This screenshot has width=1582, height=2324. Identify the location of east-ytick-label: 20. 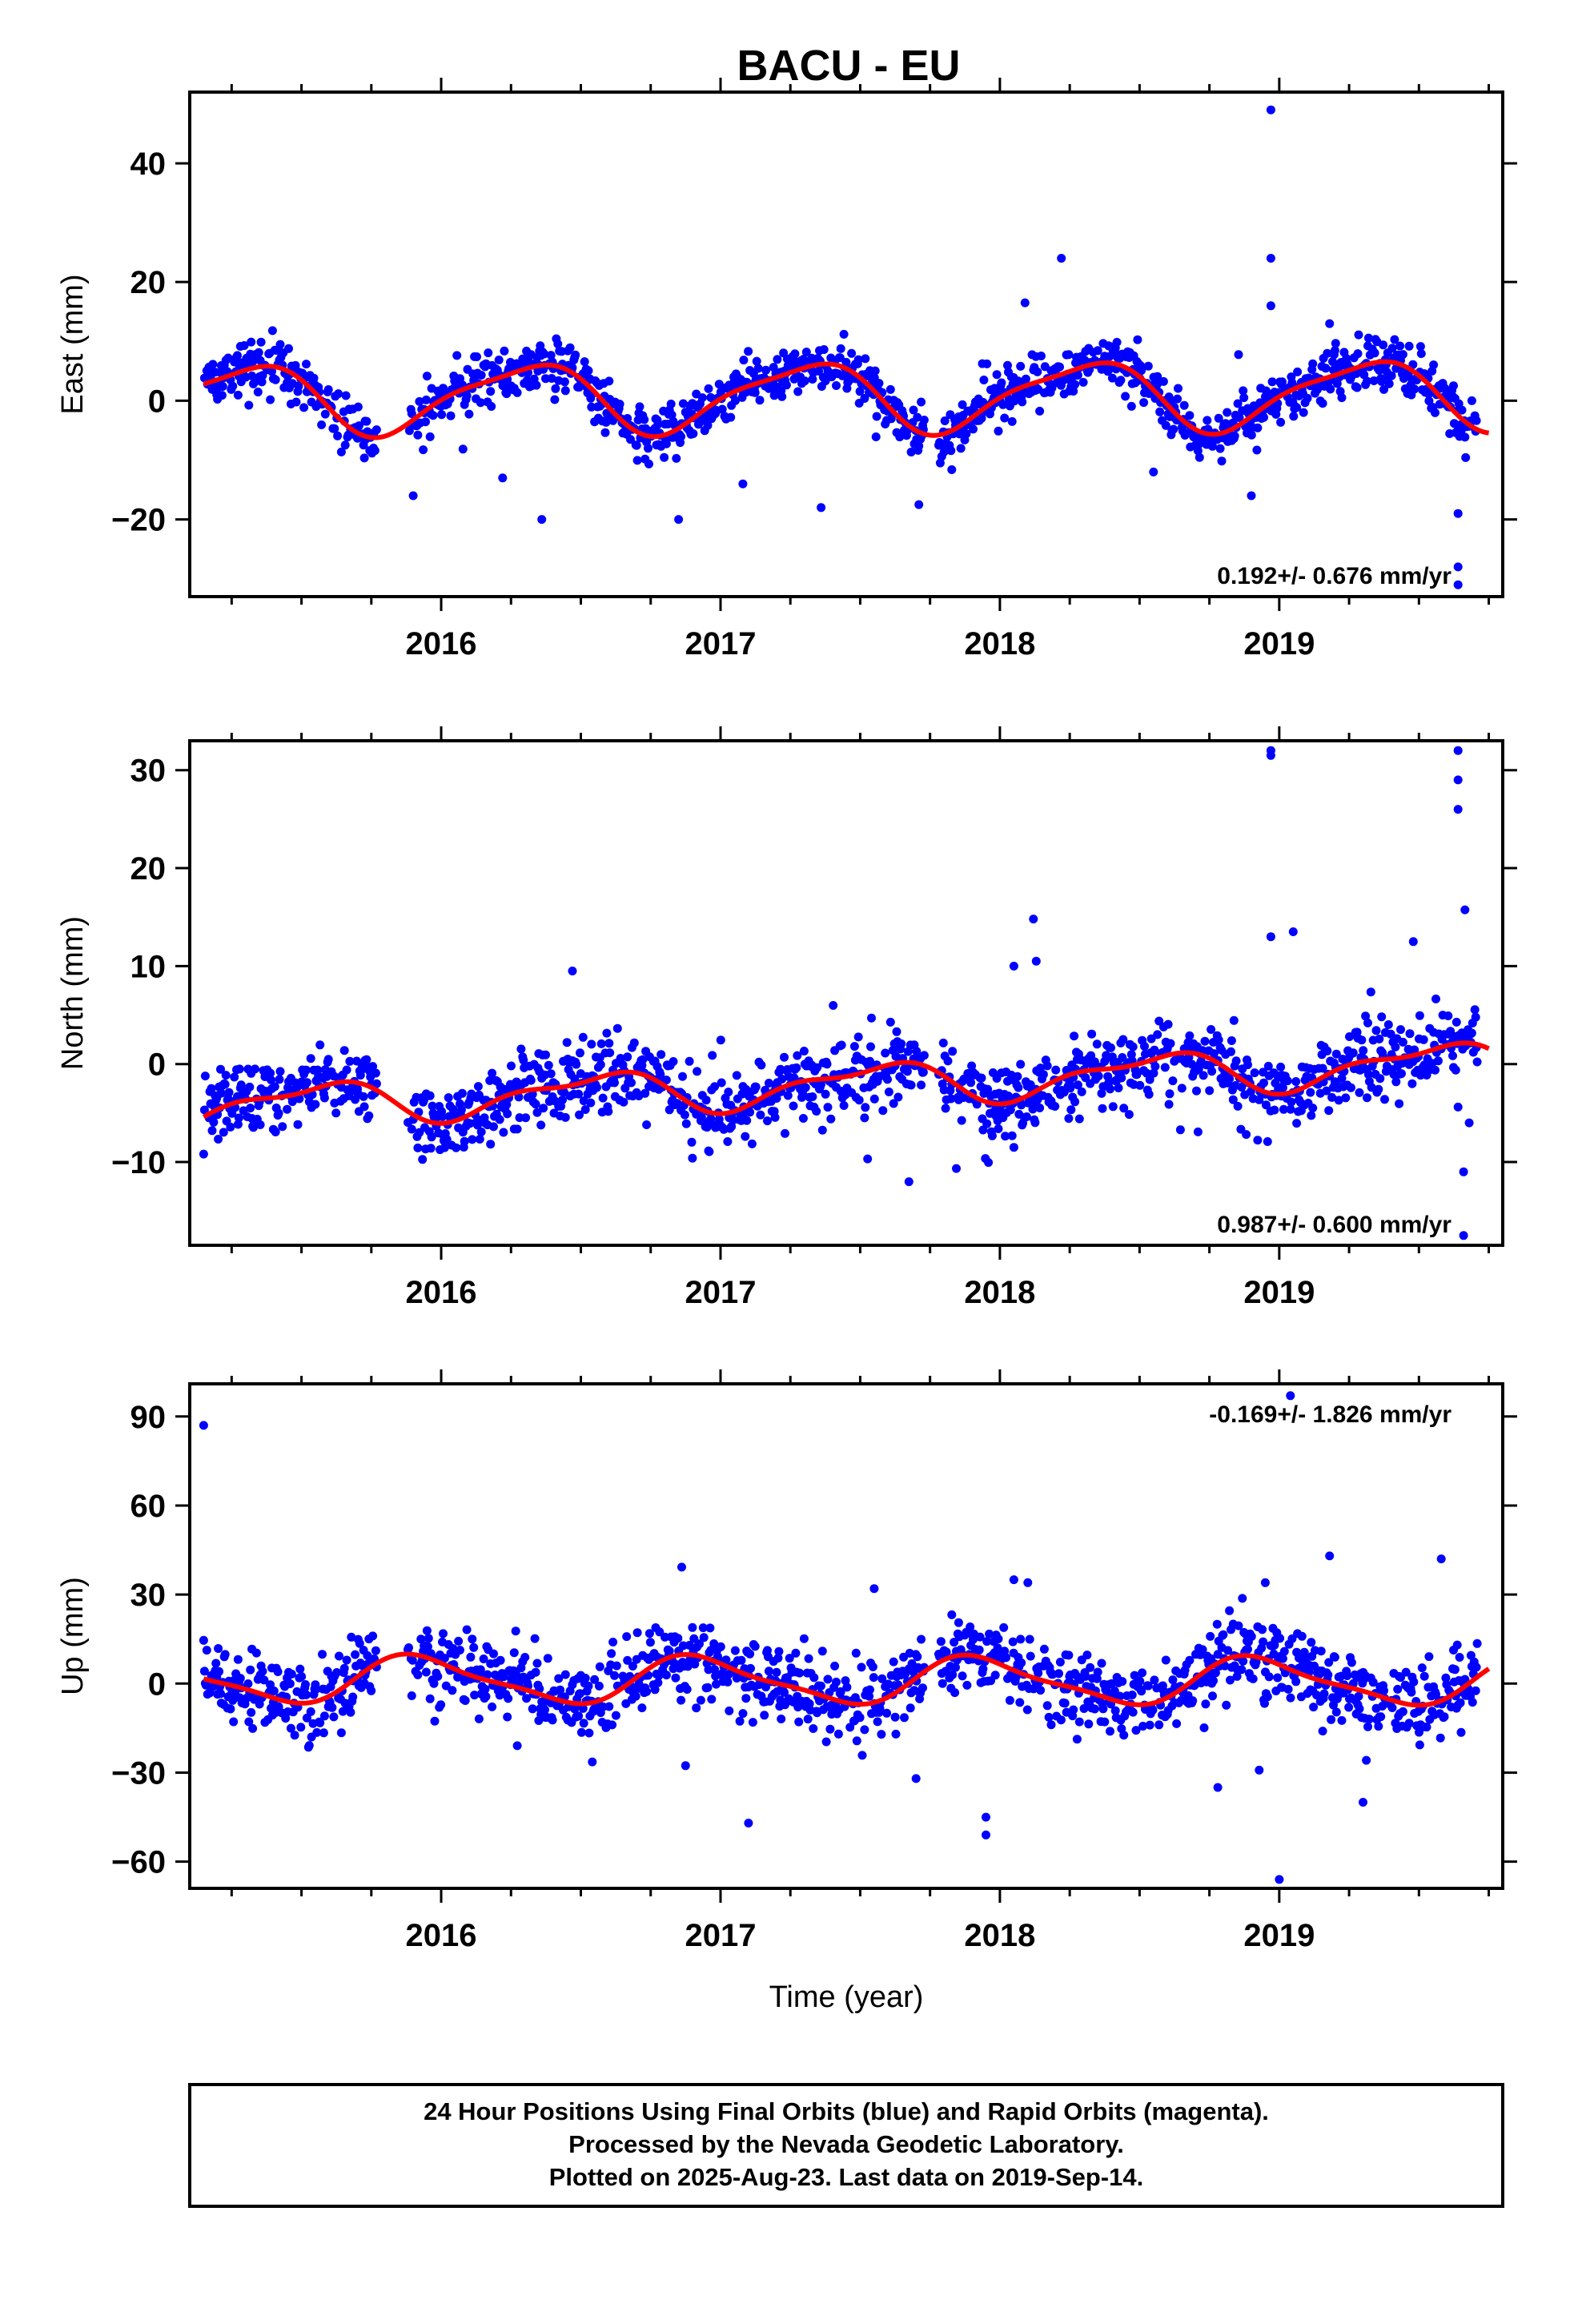
(148, 282).